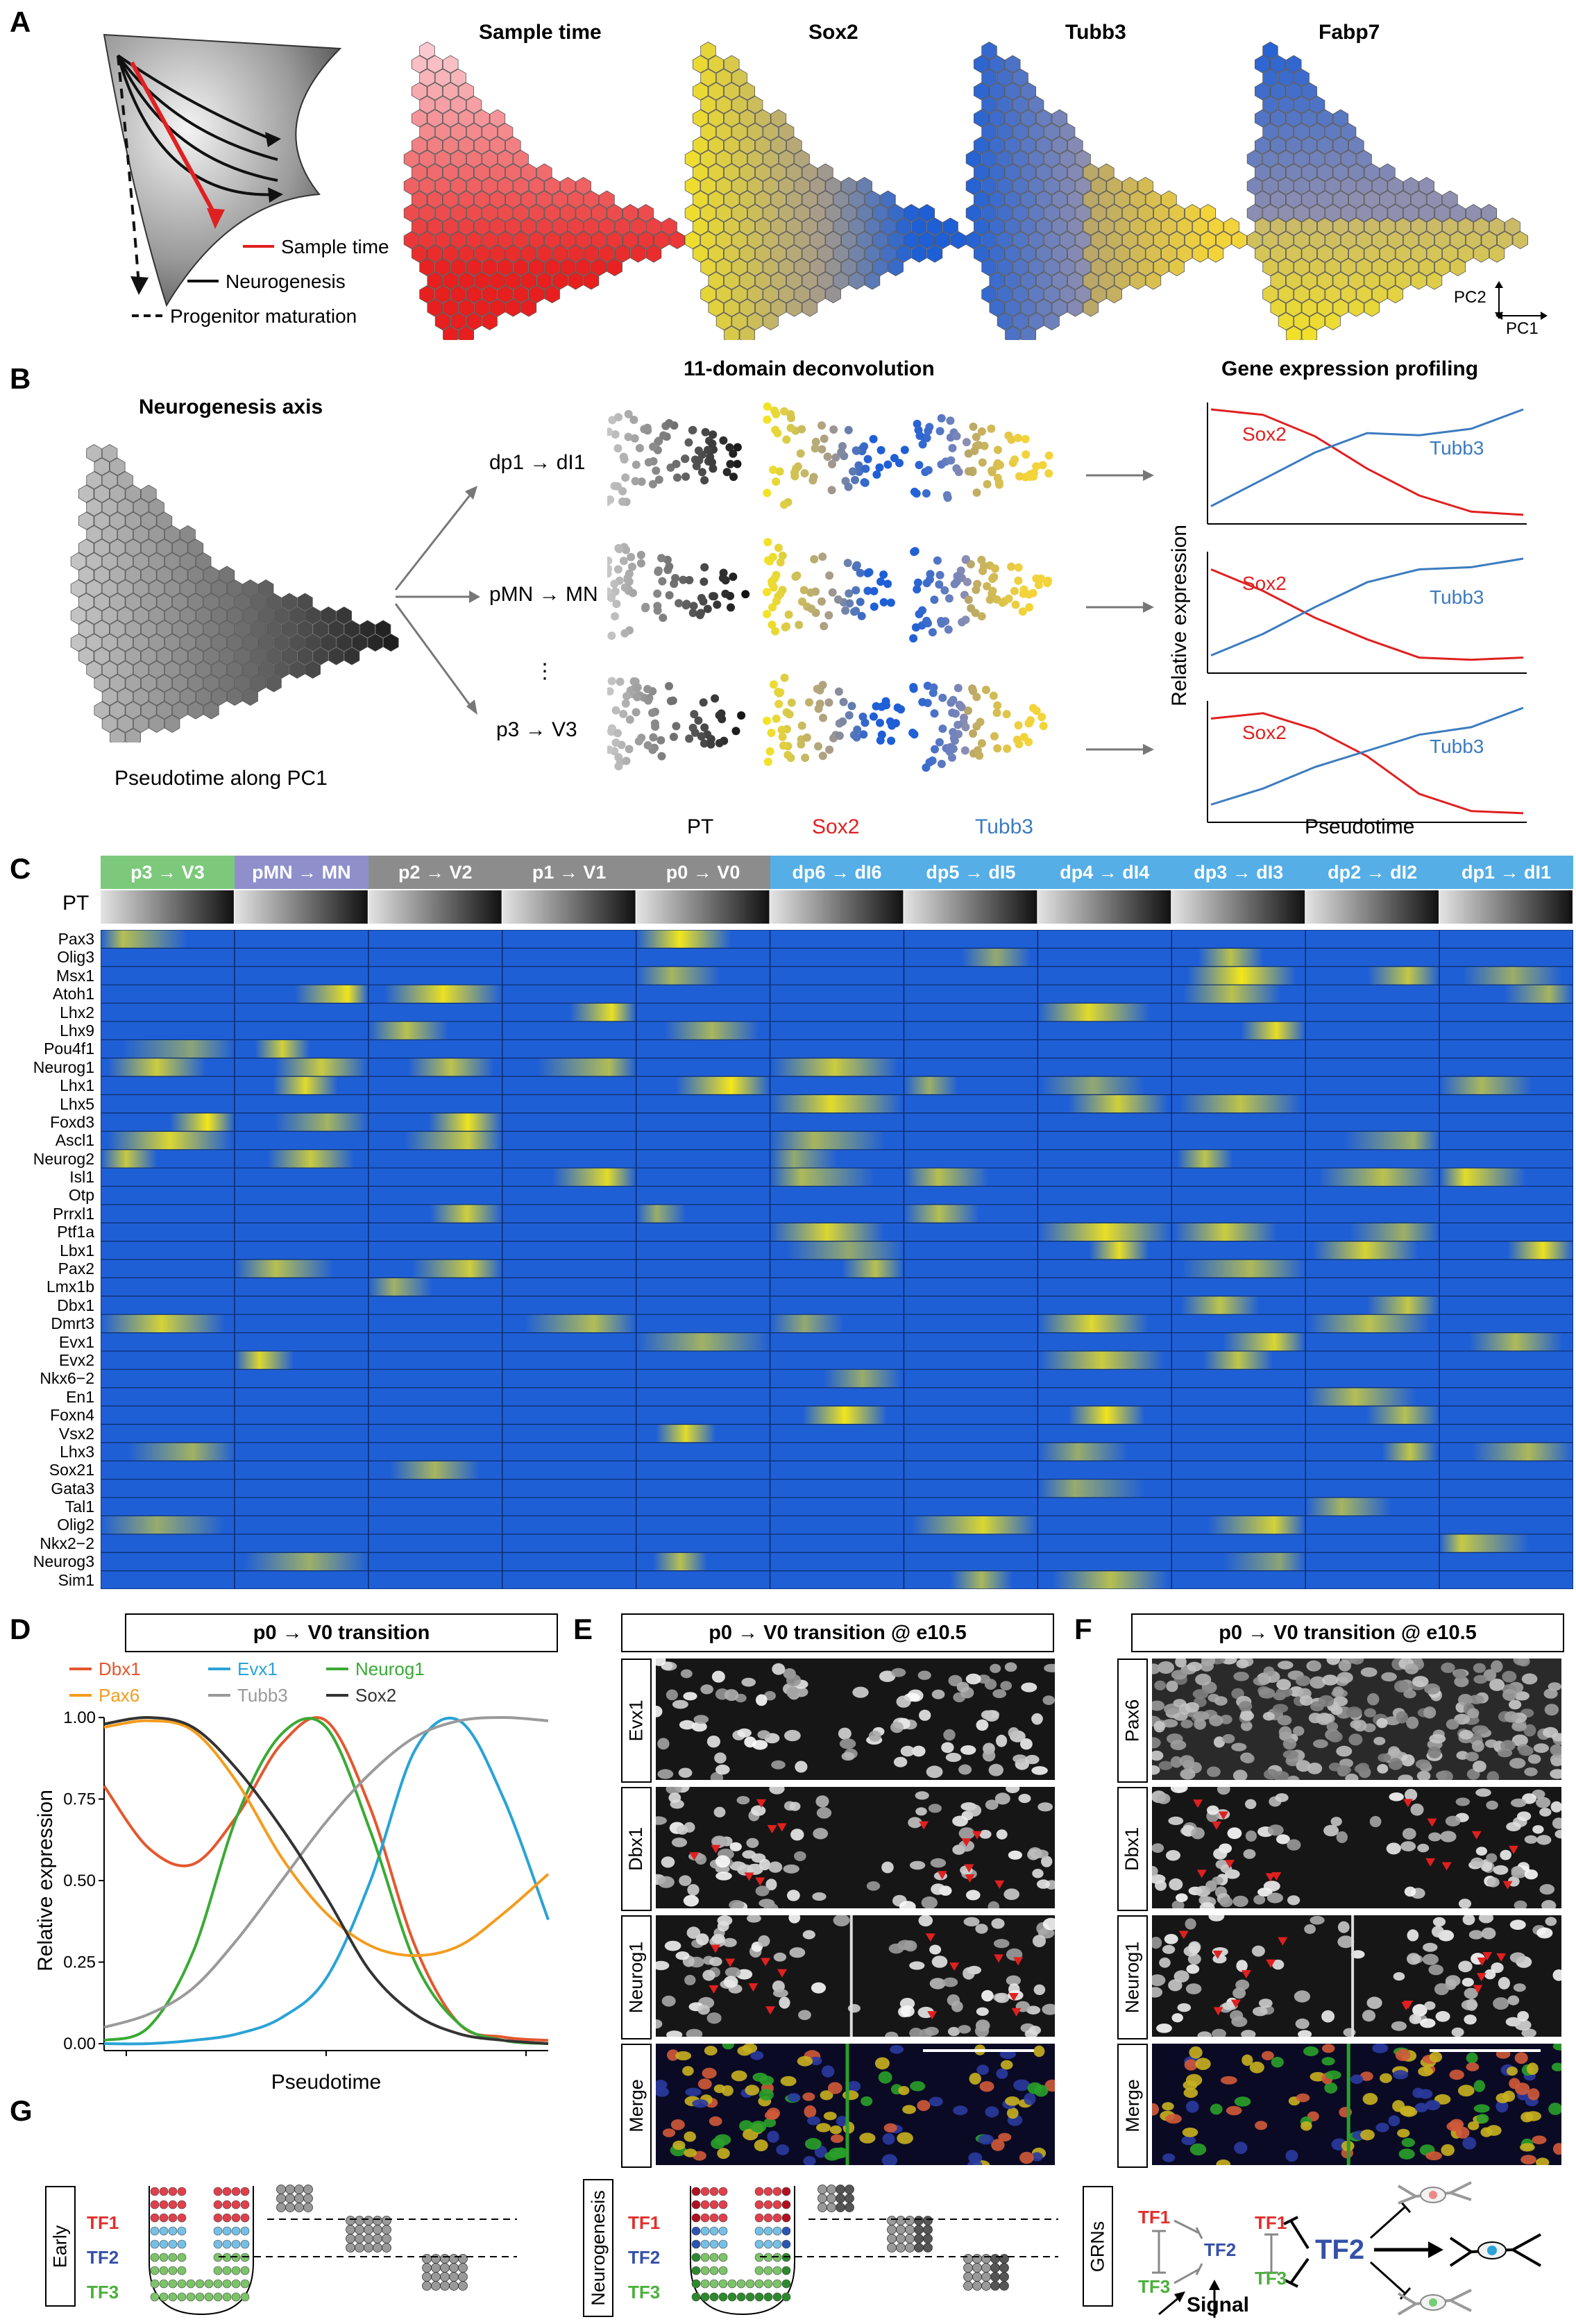  I want to click on domain-header-8: dp3 → dI3, so click(1238, 872).